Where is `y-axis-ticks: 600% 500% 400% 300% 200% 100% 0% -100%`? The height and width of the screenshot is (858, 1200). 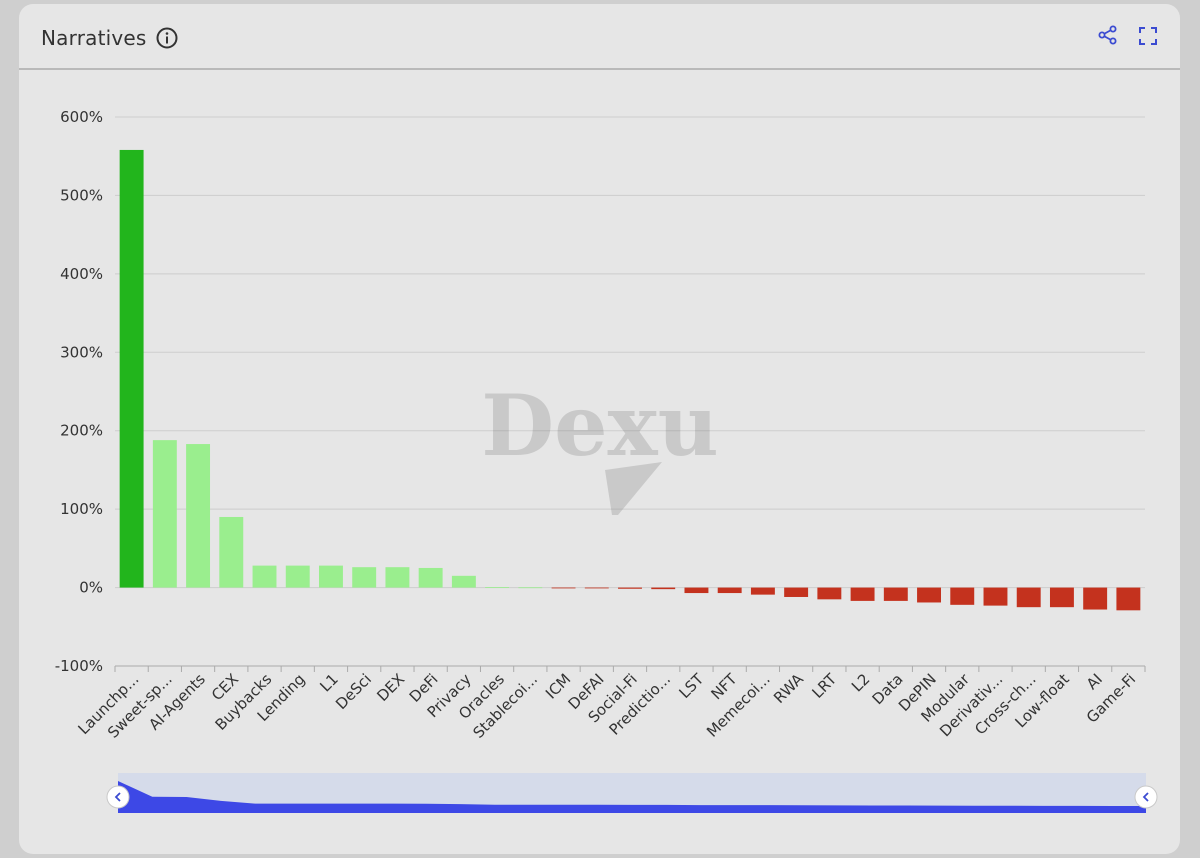 y-axis-ticks: 600% 500% 400% 300% 200% 100% 0% -100% is located at coordinates (79, 391).